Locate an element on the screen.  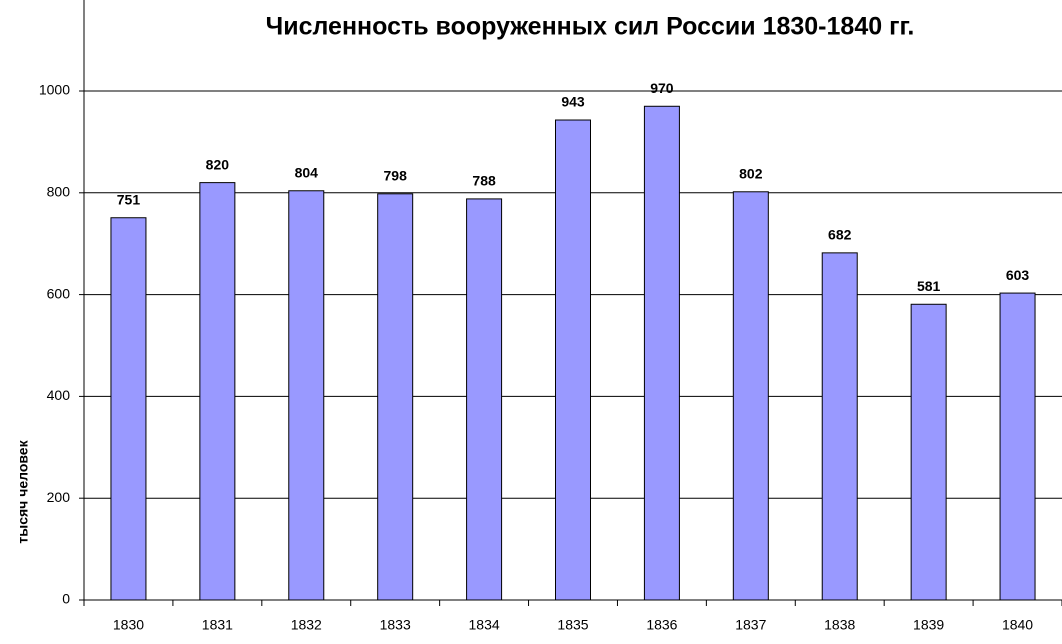
y-tick-label: 800 is located at coordinates (59, 192).